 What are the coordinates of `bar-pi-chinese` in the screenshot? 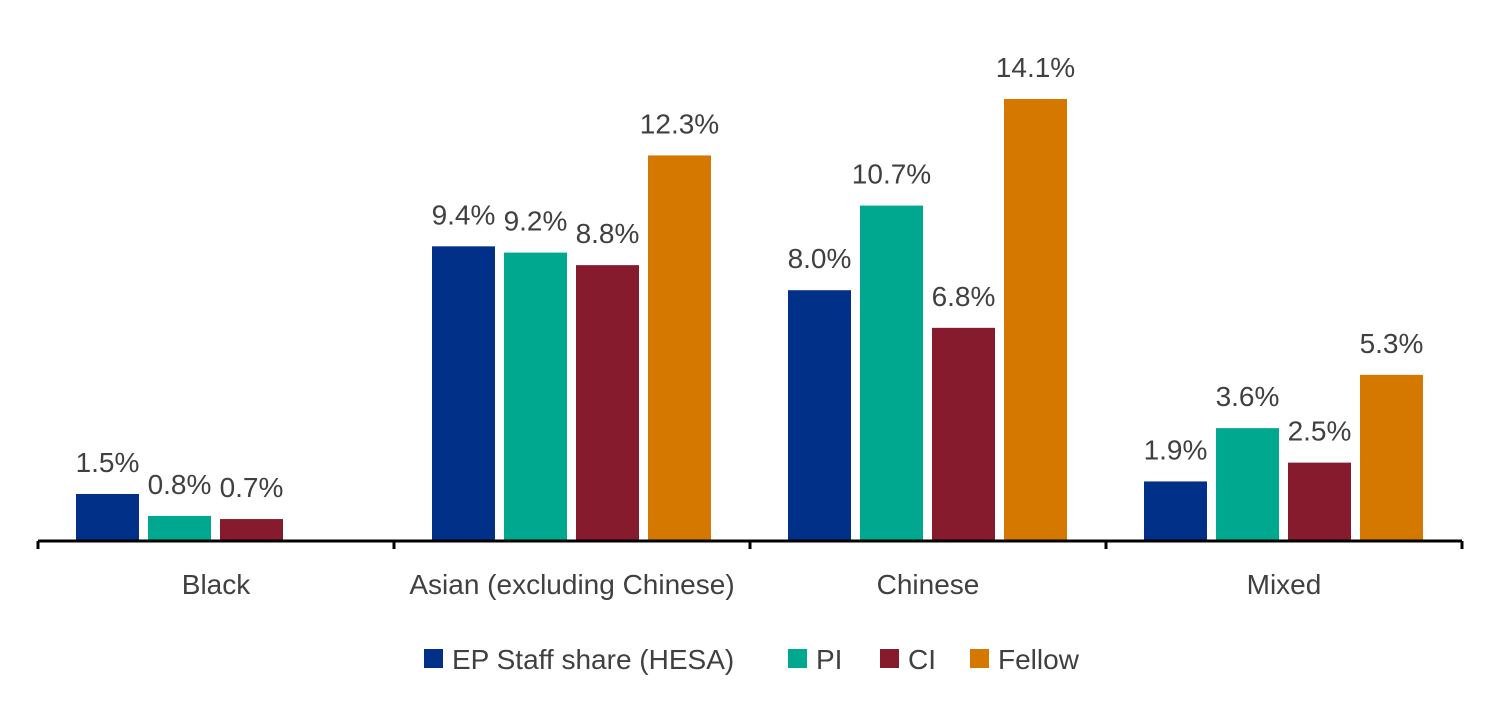 It's located at (891, 373).